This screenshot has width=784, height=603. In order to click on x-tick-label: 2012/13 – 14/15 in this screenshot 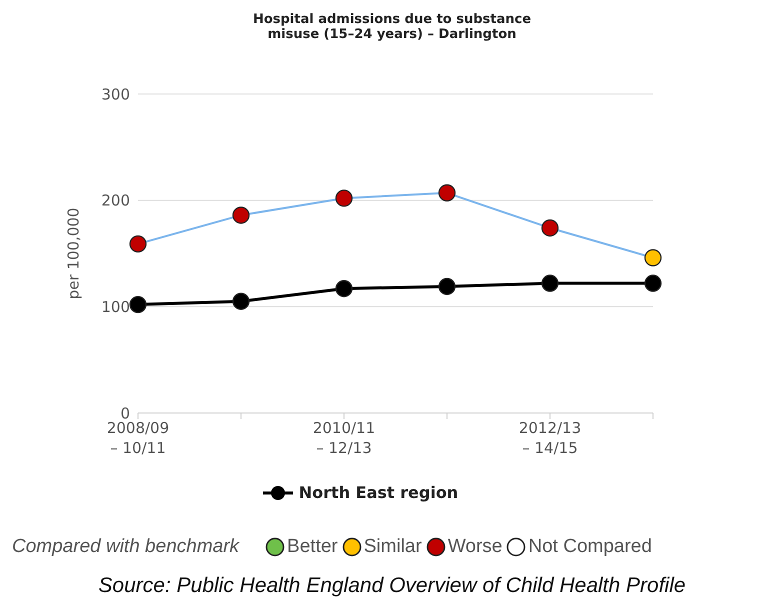, I will do `click(550, 438)`.